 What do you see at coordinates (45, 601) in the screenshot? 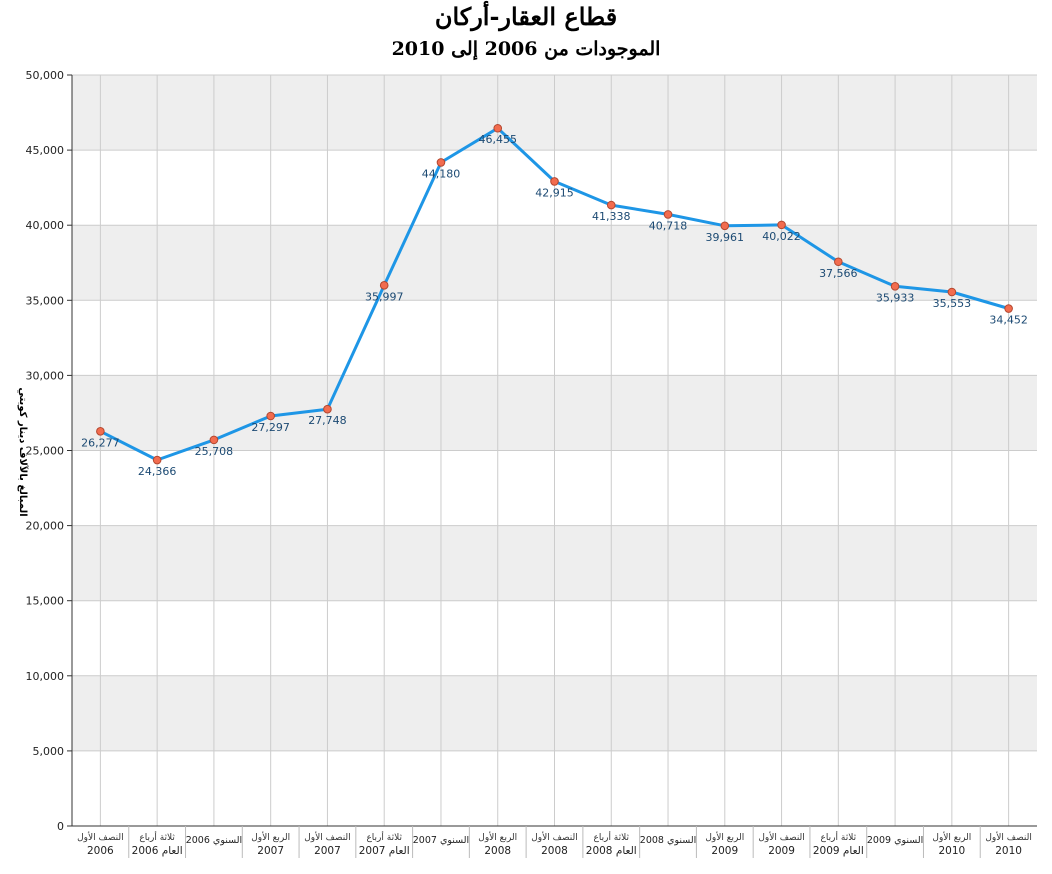
I see `y-tick-label: 15,000` at bounding box center [45, 601].